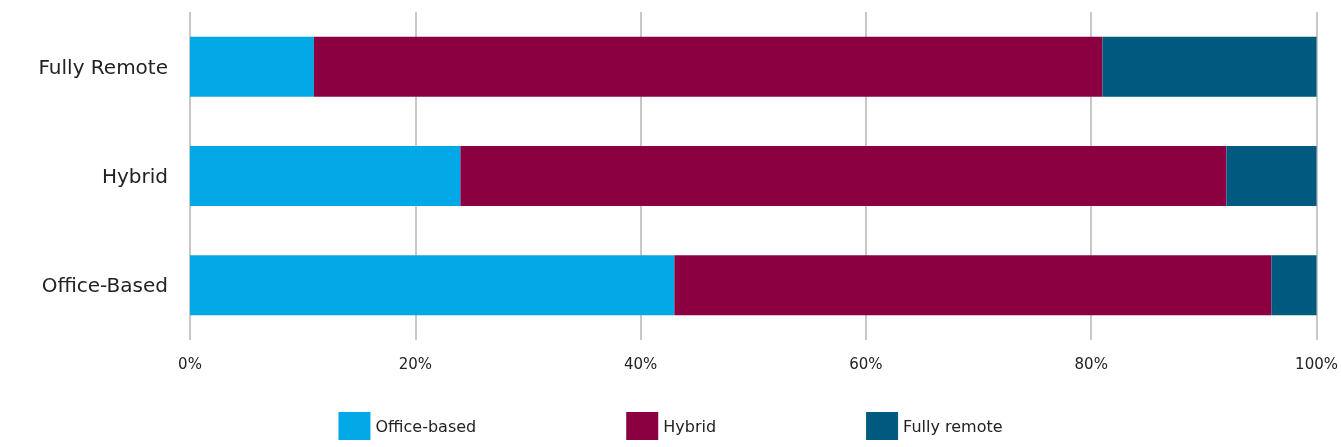  I want to click on x-tick-label: 0%, so click(190, 363).